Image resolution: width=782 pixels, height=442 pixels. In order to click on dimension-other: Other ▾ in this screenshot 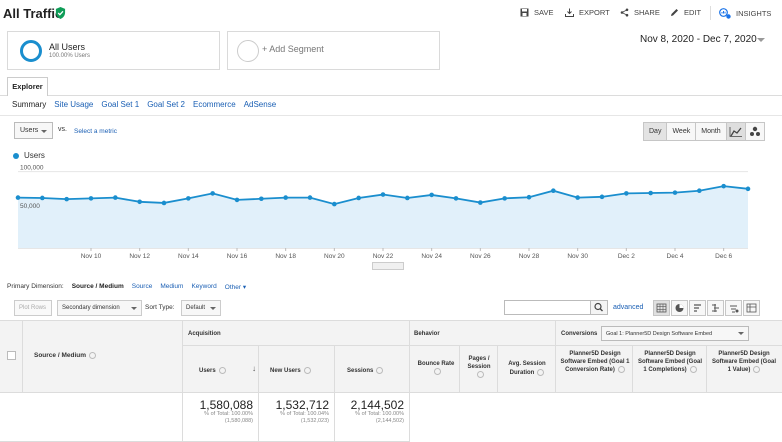, I will do `click(235, 287)`.